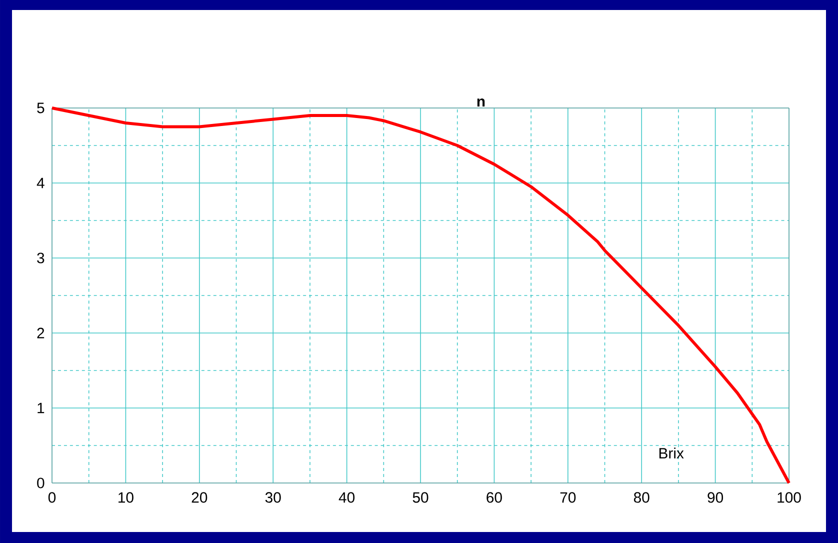  Describe the element at coordinates (420, 497) in the screenshot. I see `x-tick-label: 50` at that location.